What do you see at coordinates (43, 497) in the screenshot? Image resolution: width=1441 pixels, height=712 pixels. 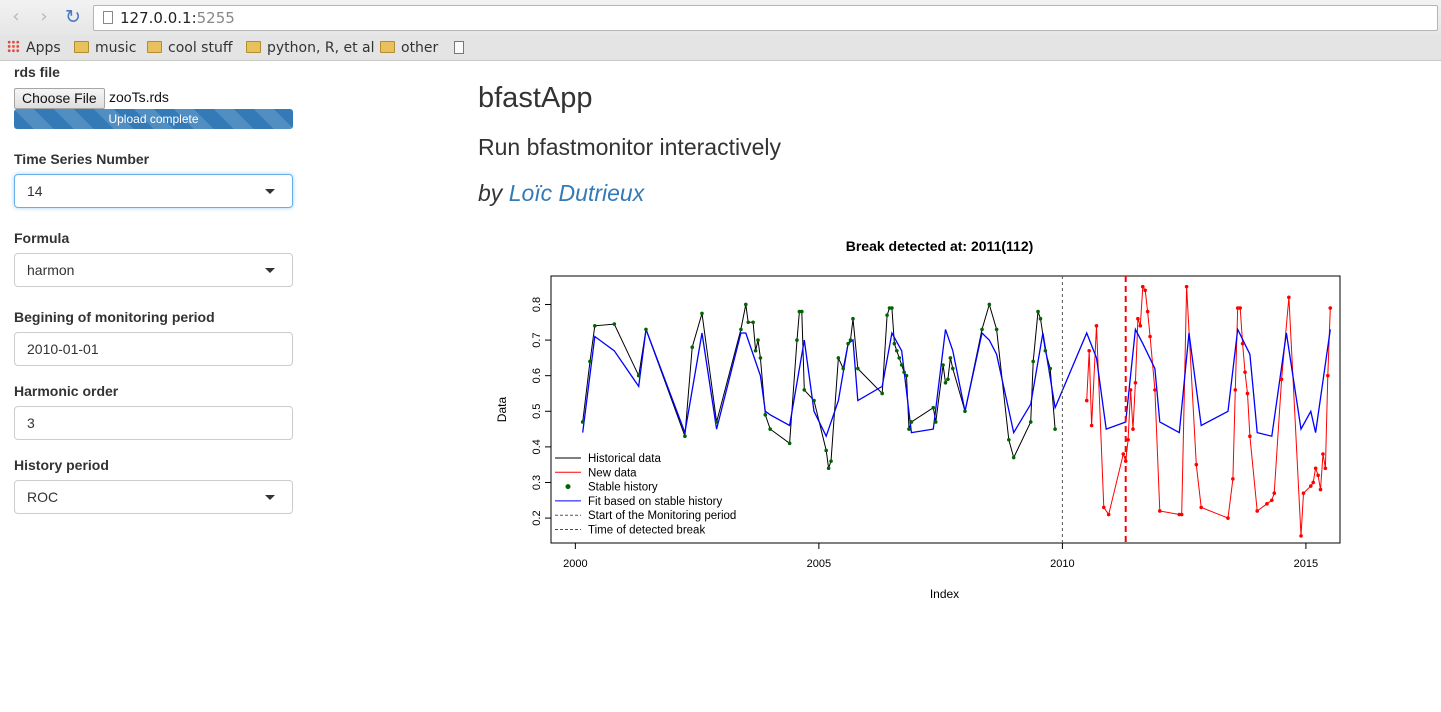 I see `history-value: ROC` at bounding box center [43, 497].